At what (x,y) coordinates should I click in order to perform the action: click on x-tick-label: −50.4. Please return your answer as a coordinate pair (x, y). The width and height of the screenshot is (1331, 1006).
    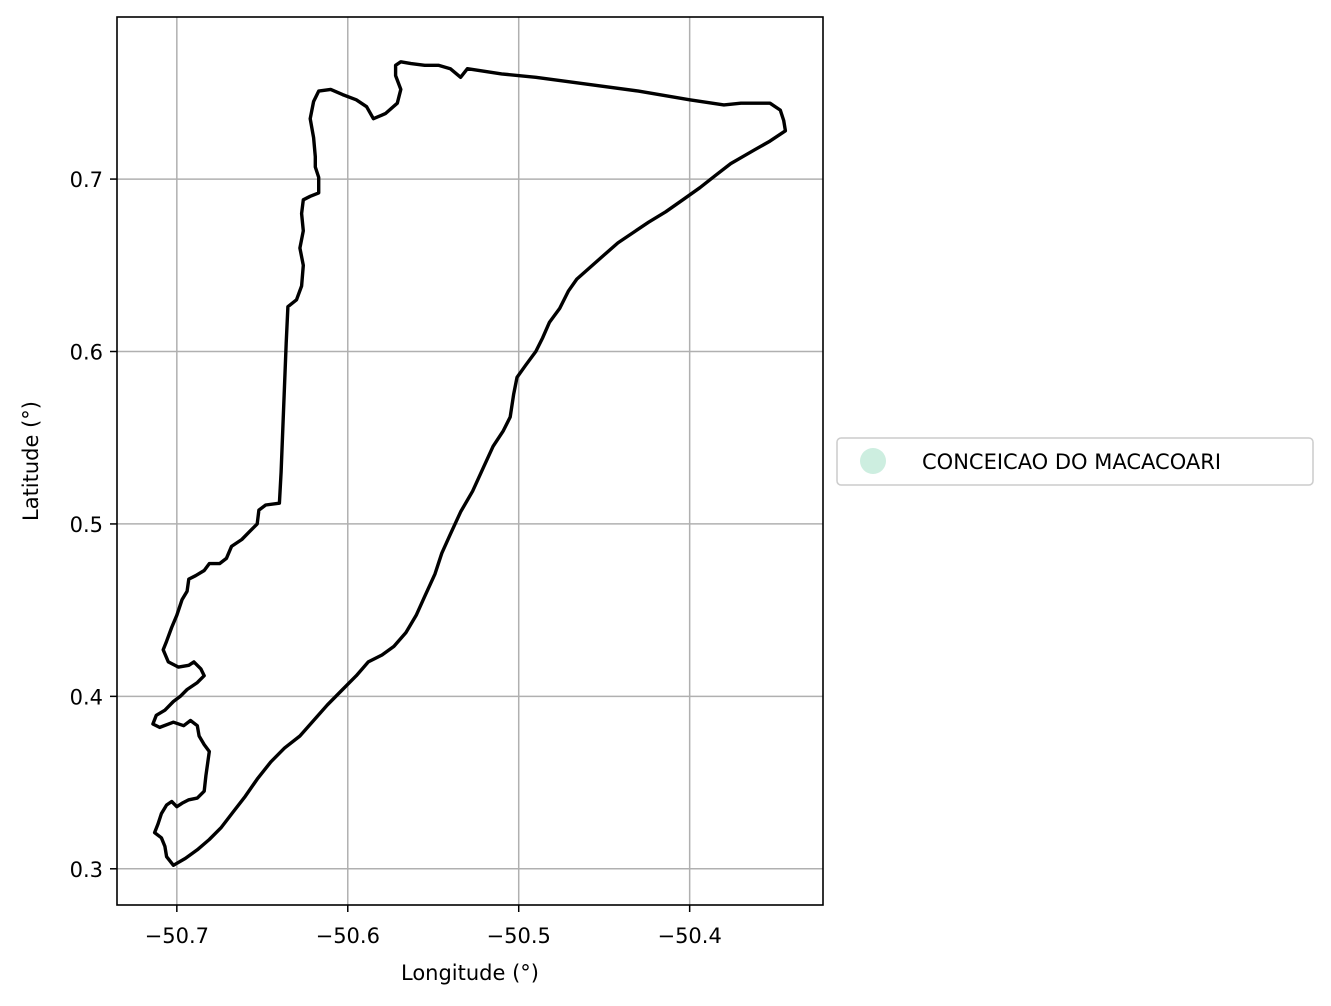
    Looking at the image, I should click on (689, 936).